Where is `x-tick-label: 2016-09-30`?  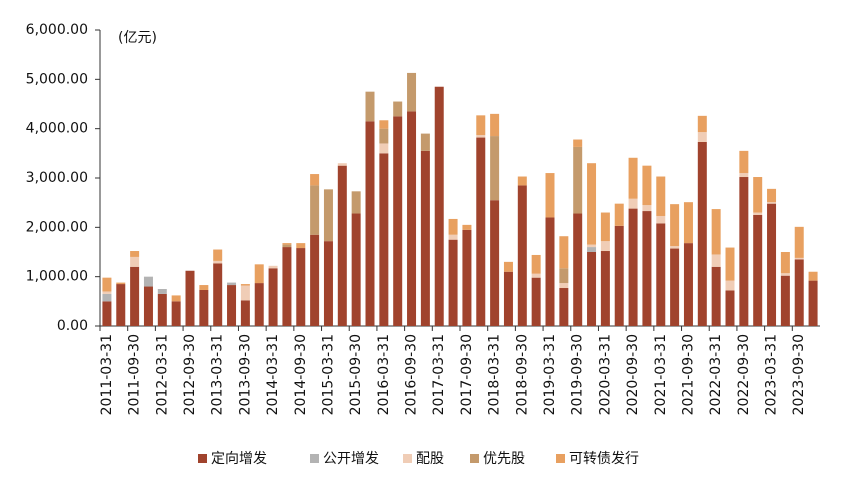 x-tick-label: 2016-09-30 is located at coordinates (412, 374).